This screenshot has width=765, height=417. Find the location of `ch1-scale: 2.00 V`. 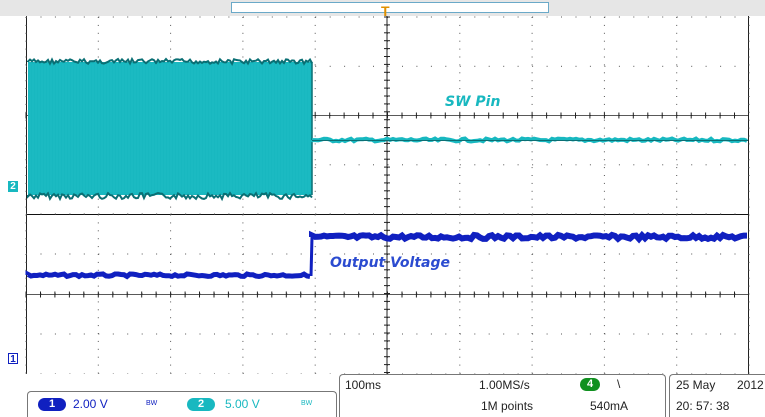

ch1-scale: 2.00 V is located at coordinates (90, 404).